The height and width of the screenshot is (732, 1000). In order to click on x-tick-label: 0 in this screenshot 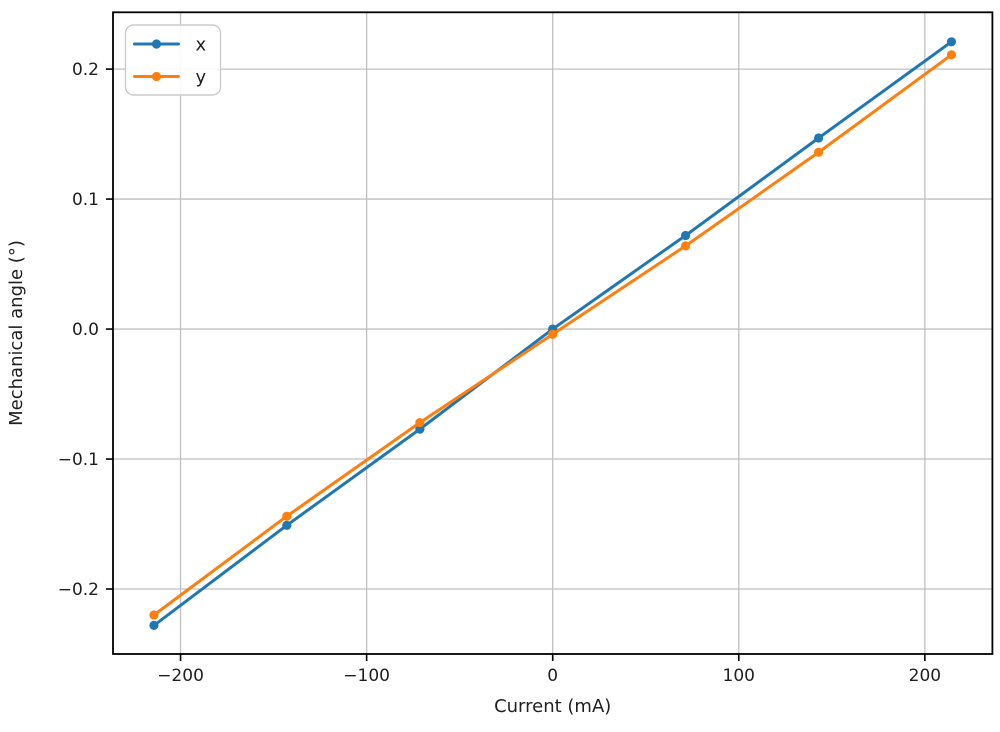, I will do `click(552, 676)`.